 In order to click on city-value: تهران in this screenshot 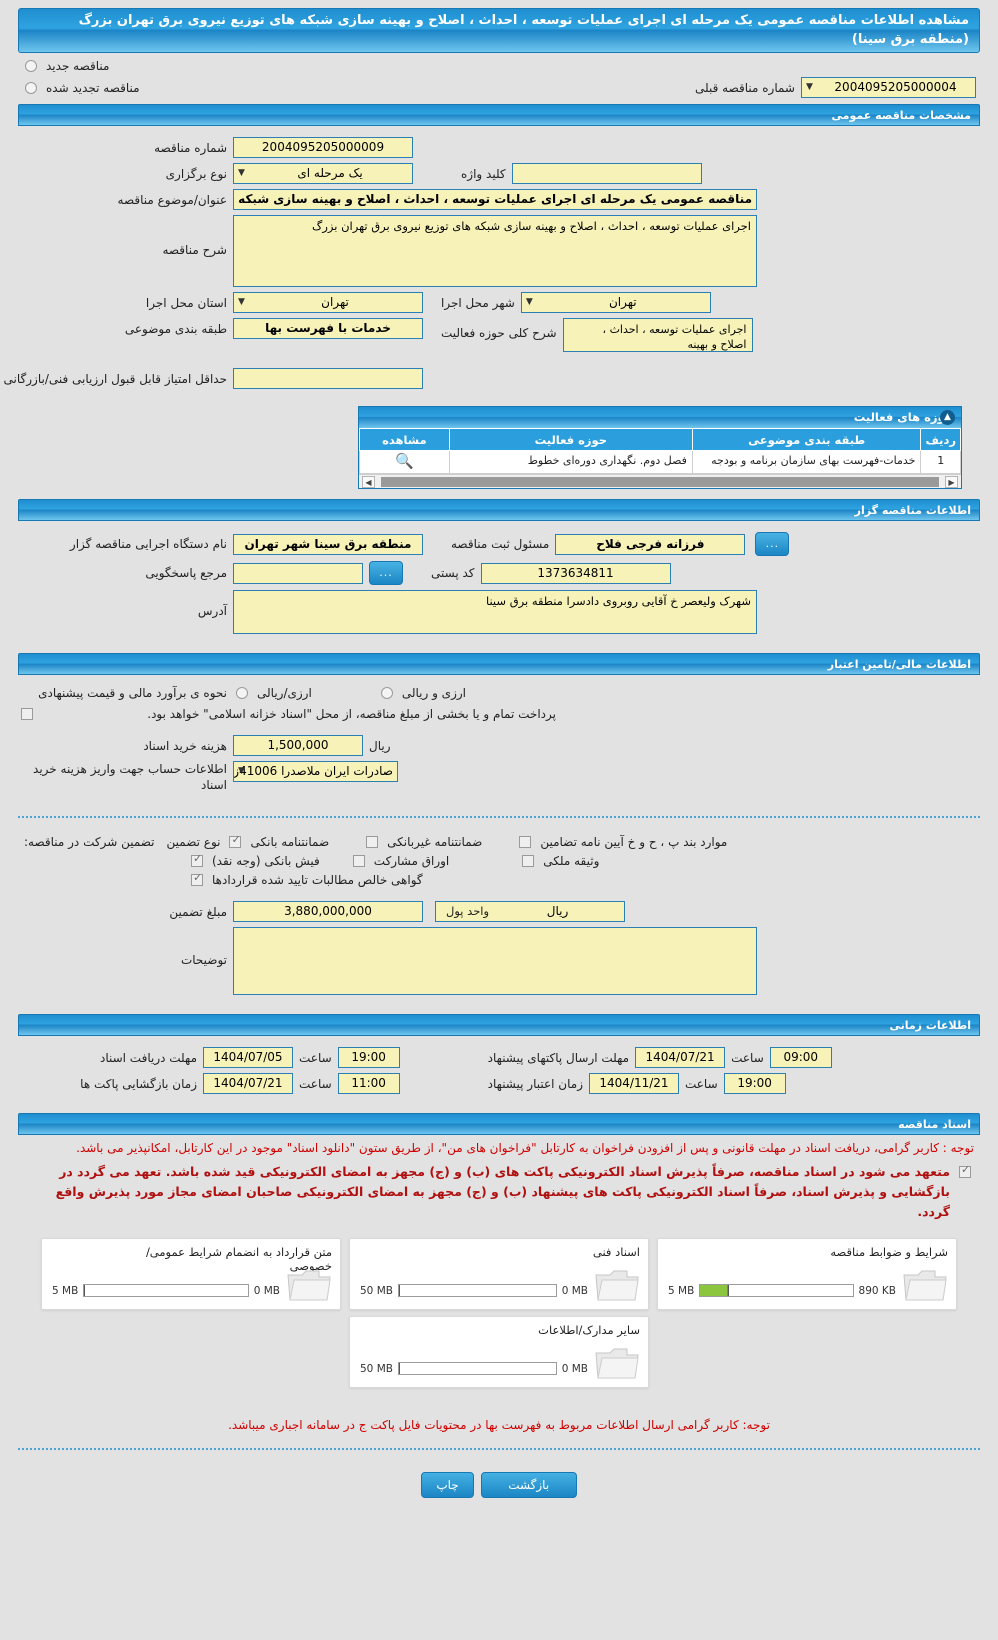, I will do `click(622, 302)`.